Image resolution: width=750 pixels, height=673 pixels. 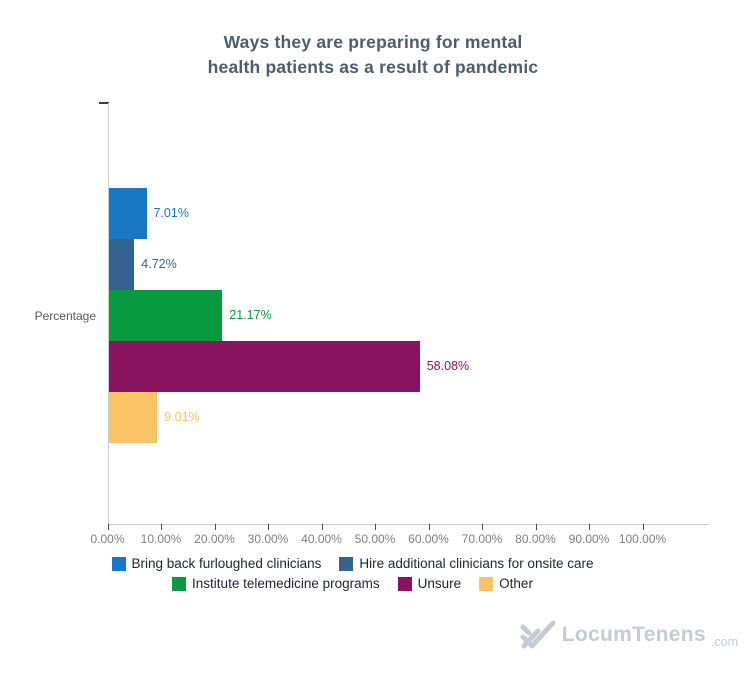 I want to click on bar-row-3: 58.08%, so click(x=408, y=366).